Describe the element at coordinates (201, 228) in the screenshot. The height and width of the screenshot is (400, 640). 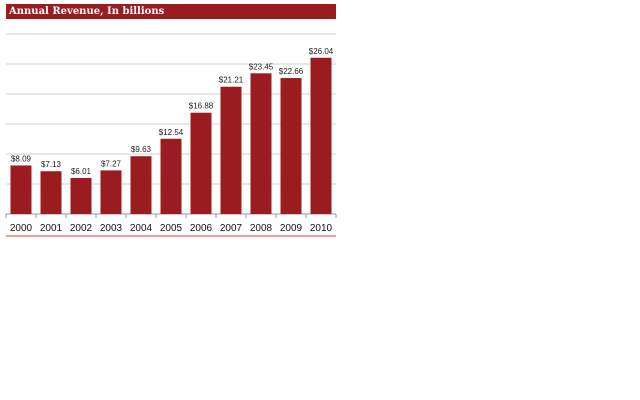
I see `x-tick-label: 2006` at that location.